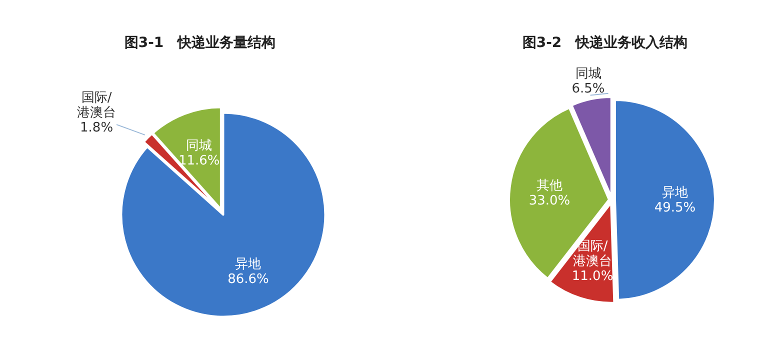 This screenshot has width=780, height=356. Describe the element at coordinates (549, 186) in the screenshot. I see `slice-label: 其他` at that location.